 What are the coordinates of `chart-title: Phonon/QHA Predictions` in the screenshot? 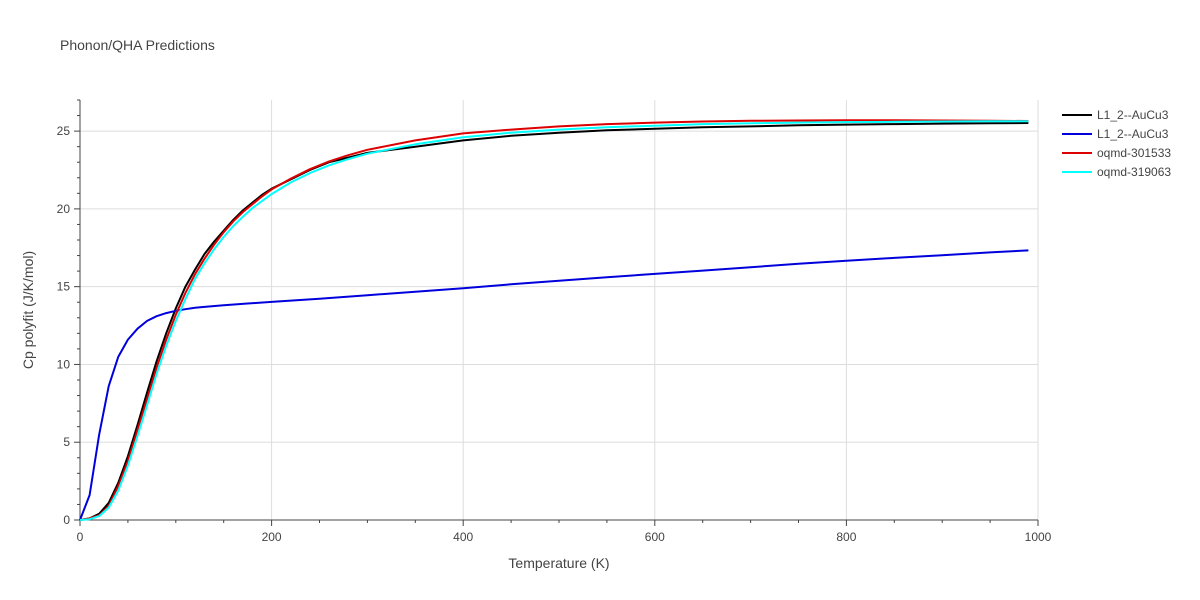 It's located at (137, 45).